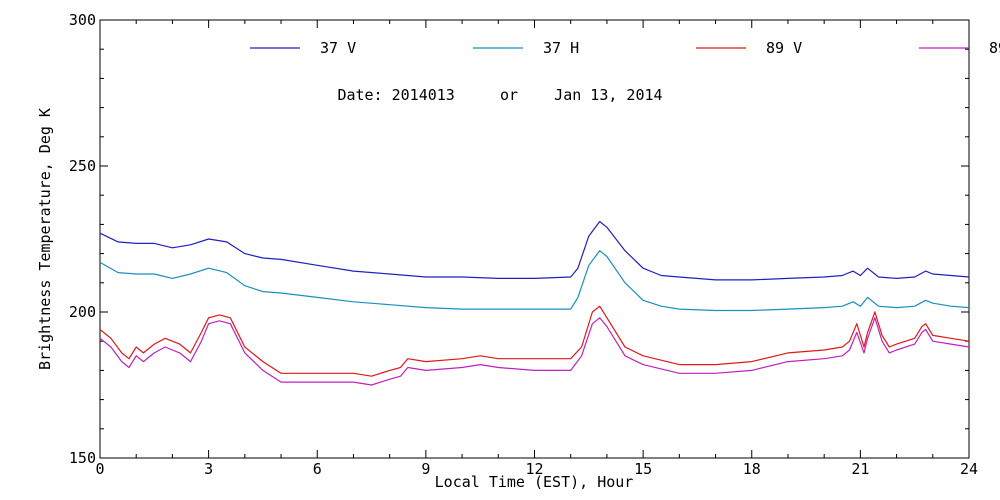  Describe the element at coordinates (534, 250) in the screenshot. I see `series-line-37-v` at that location.